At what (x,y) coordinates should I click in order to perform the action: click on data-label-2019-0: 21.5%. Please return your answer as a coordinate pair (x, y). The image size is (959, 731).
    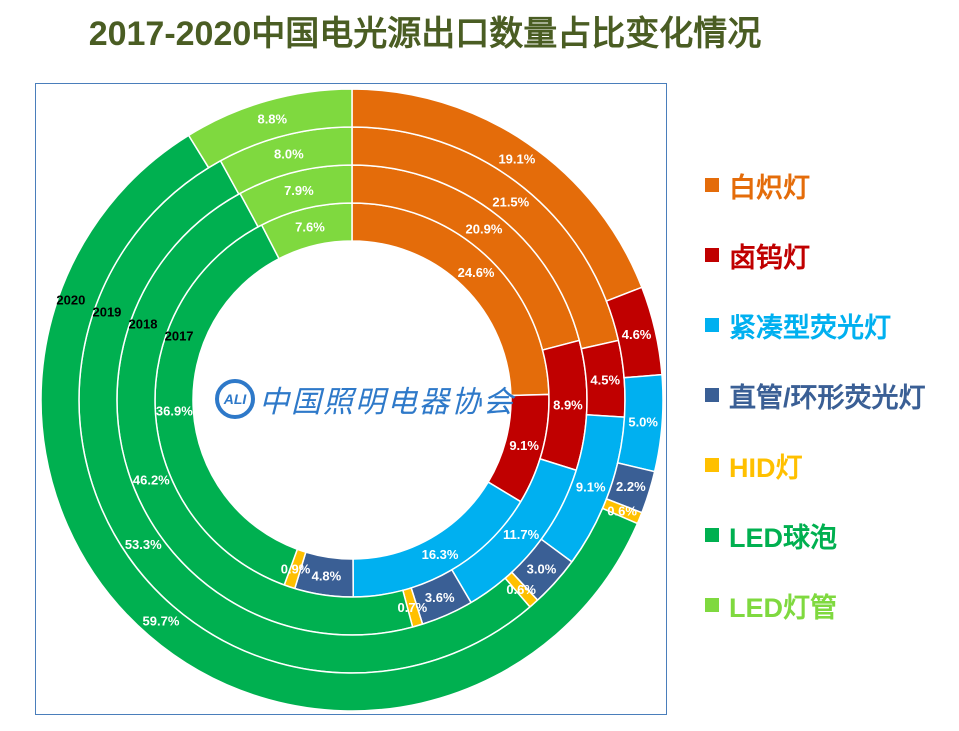
    Looking at the image, I should click on (510, 201).